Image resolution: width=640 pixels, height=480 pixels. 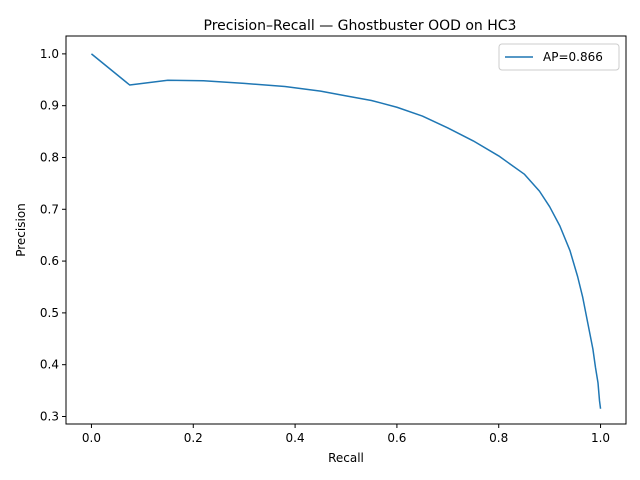 I want to click on x-axis-ticks: 0.0 0.2 0.4 0.6 0.8 1.0, so click(x=346, y=434).